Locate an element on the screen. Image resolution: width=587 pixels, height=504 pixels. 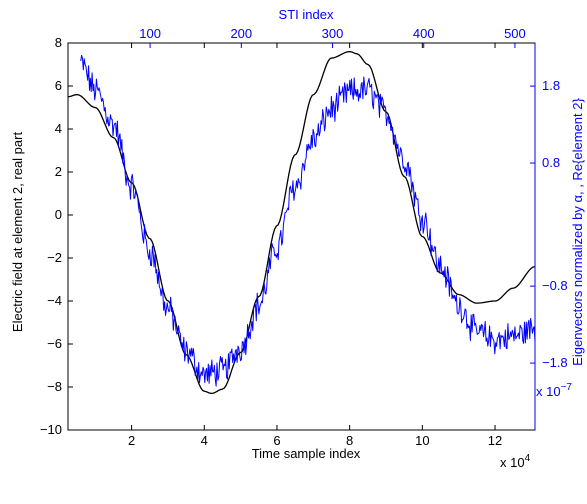
y-tick-label: 2 is located at coordinates (58, 171).